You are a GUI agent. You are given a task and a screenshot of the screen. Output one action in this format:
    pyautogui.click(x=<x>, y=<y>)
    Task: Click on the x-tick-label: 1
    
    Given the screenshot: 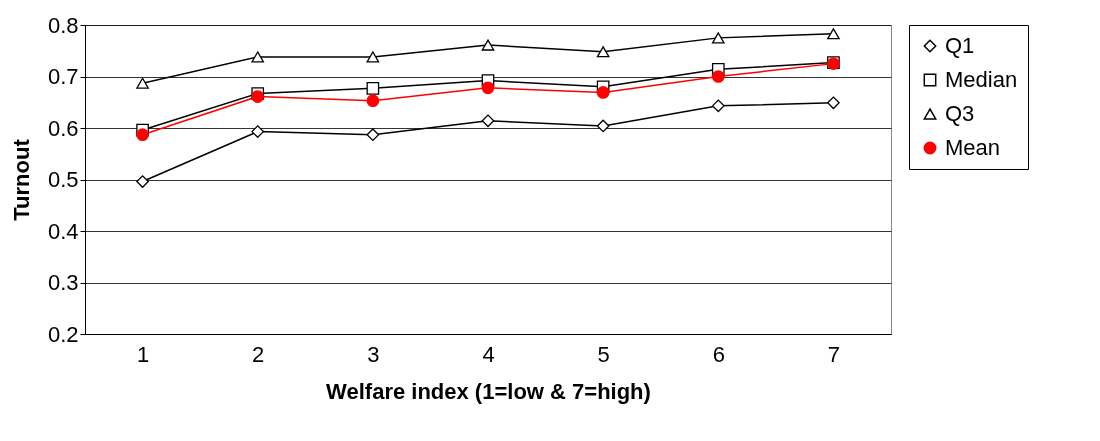 What is the action you would take?
    pyautogui.click(x=143, y=354)
    